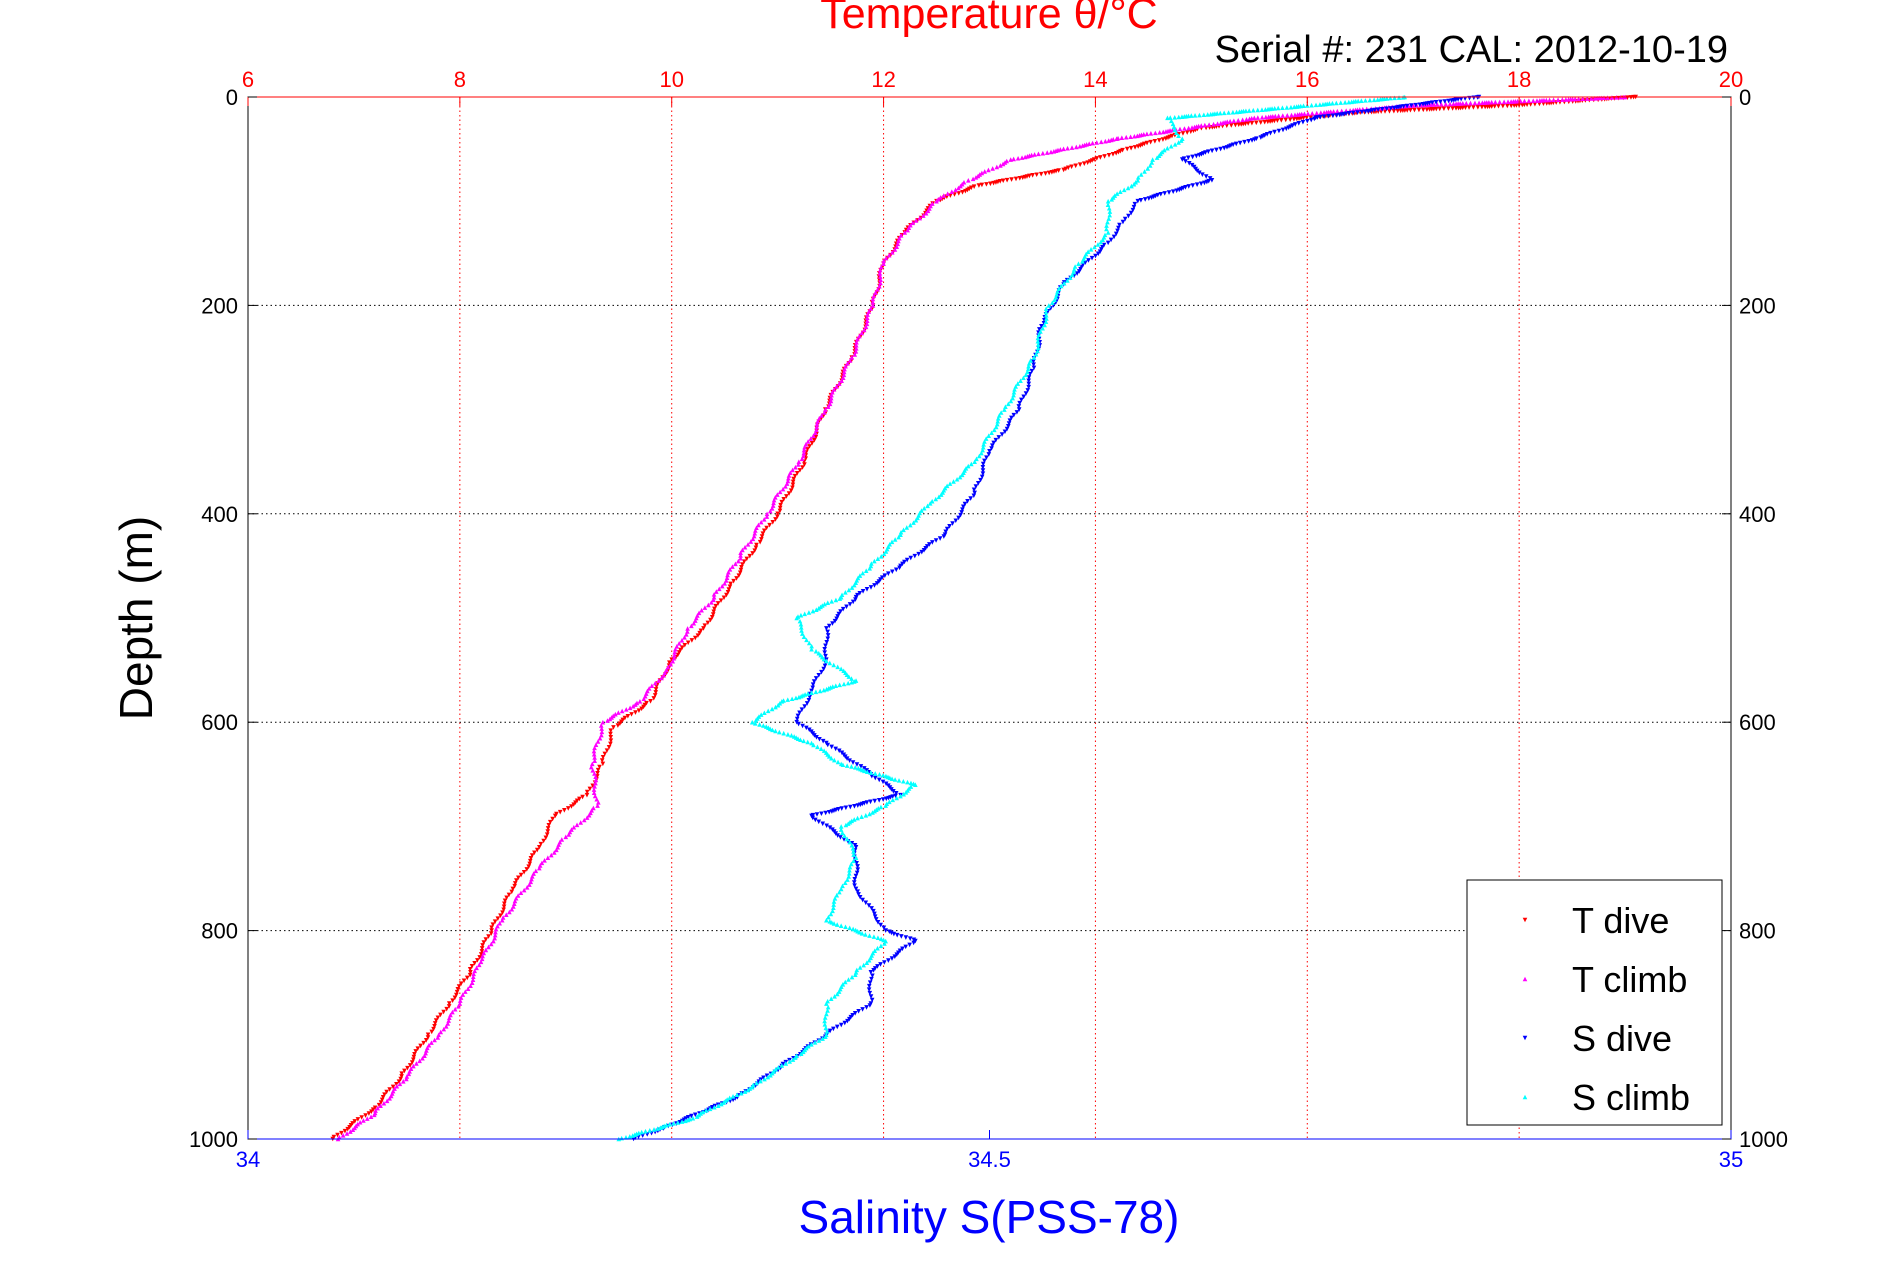 This screenshot has height=1262, width=1891. What do you see at coordinates (1745, 97) in the screenshot?
I see `tick-label-depth-right: 0` at bounding box center [1745, 97].